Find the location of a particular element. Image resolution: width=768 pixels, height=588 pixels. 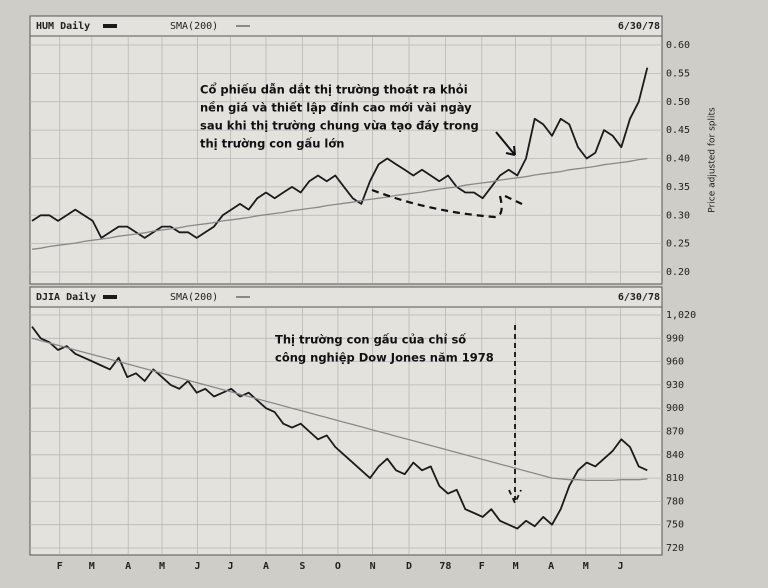

y-tick-label: 960 is located at coordinates (675, 362).